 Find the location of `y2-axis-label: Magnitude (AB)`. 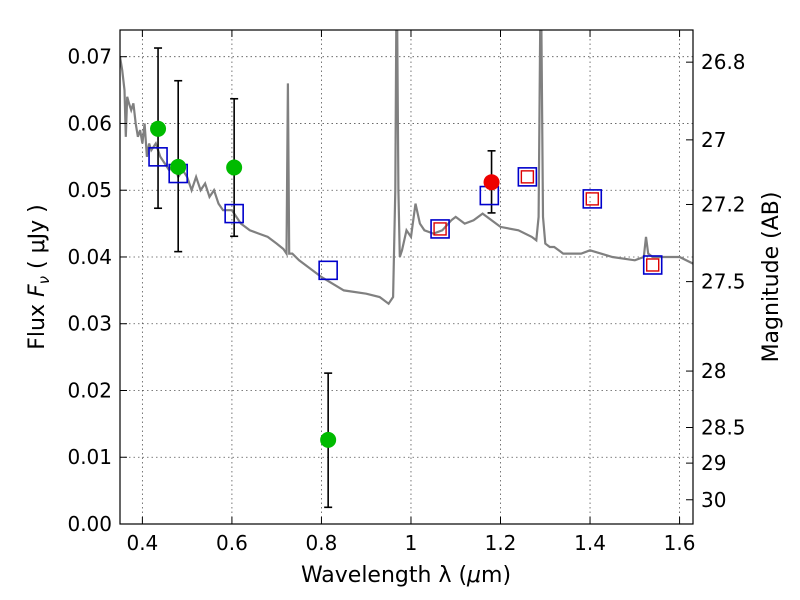

y2-axis-label: Magnitude (AB) is located at coordinates (771, 277).